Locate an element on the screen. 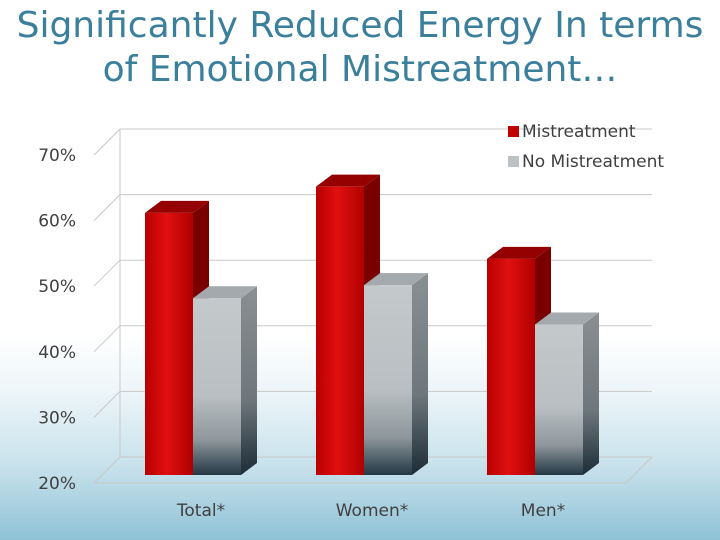  floor-edge is located at coordinates (639, 470).